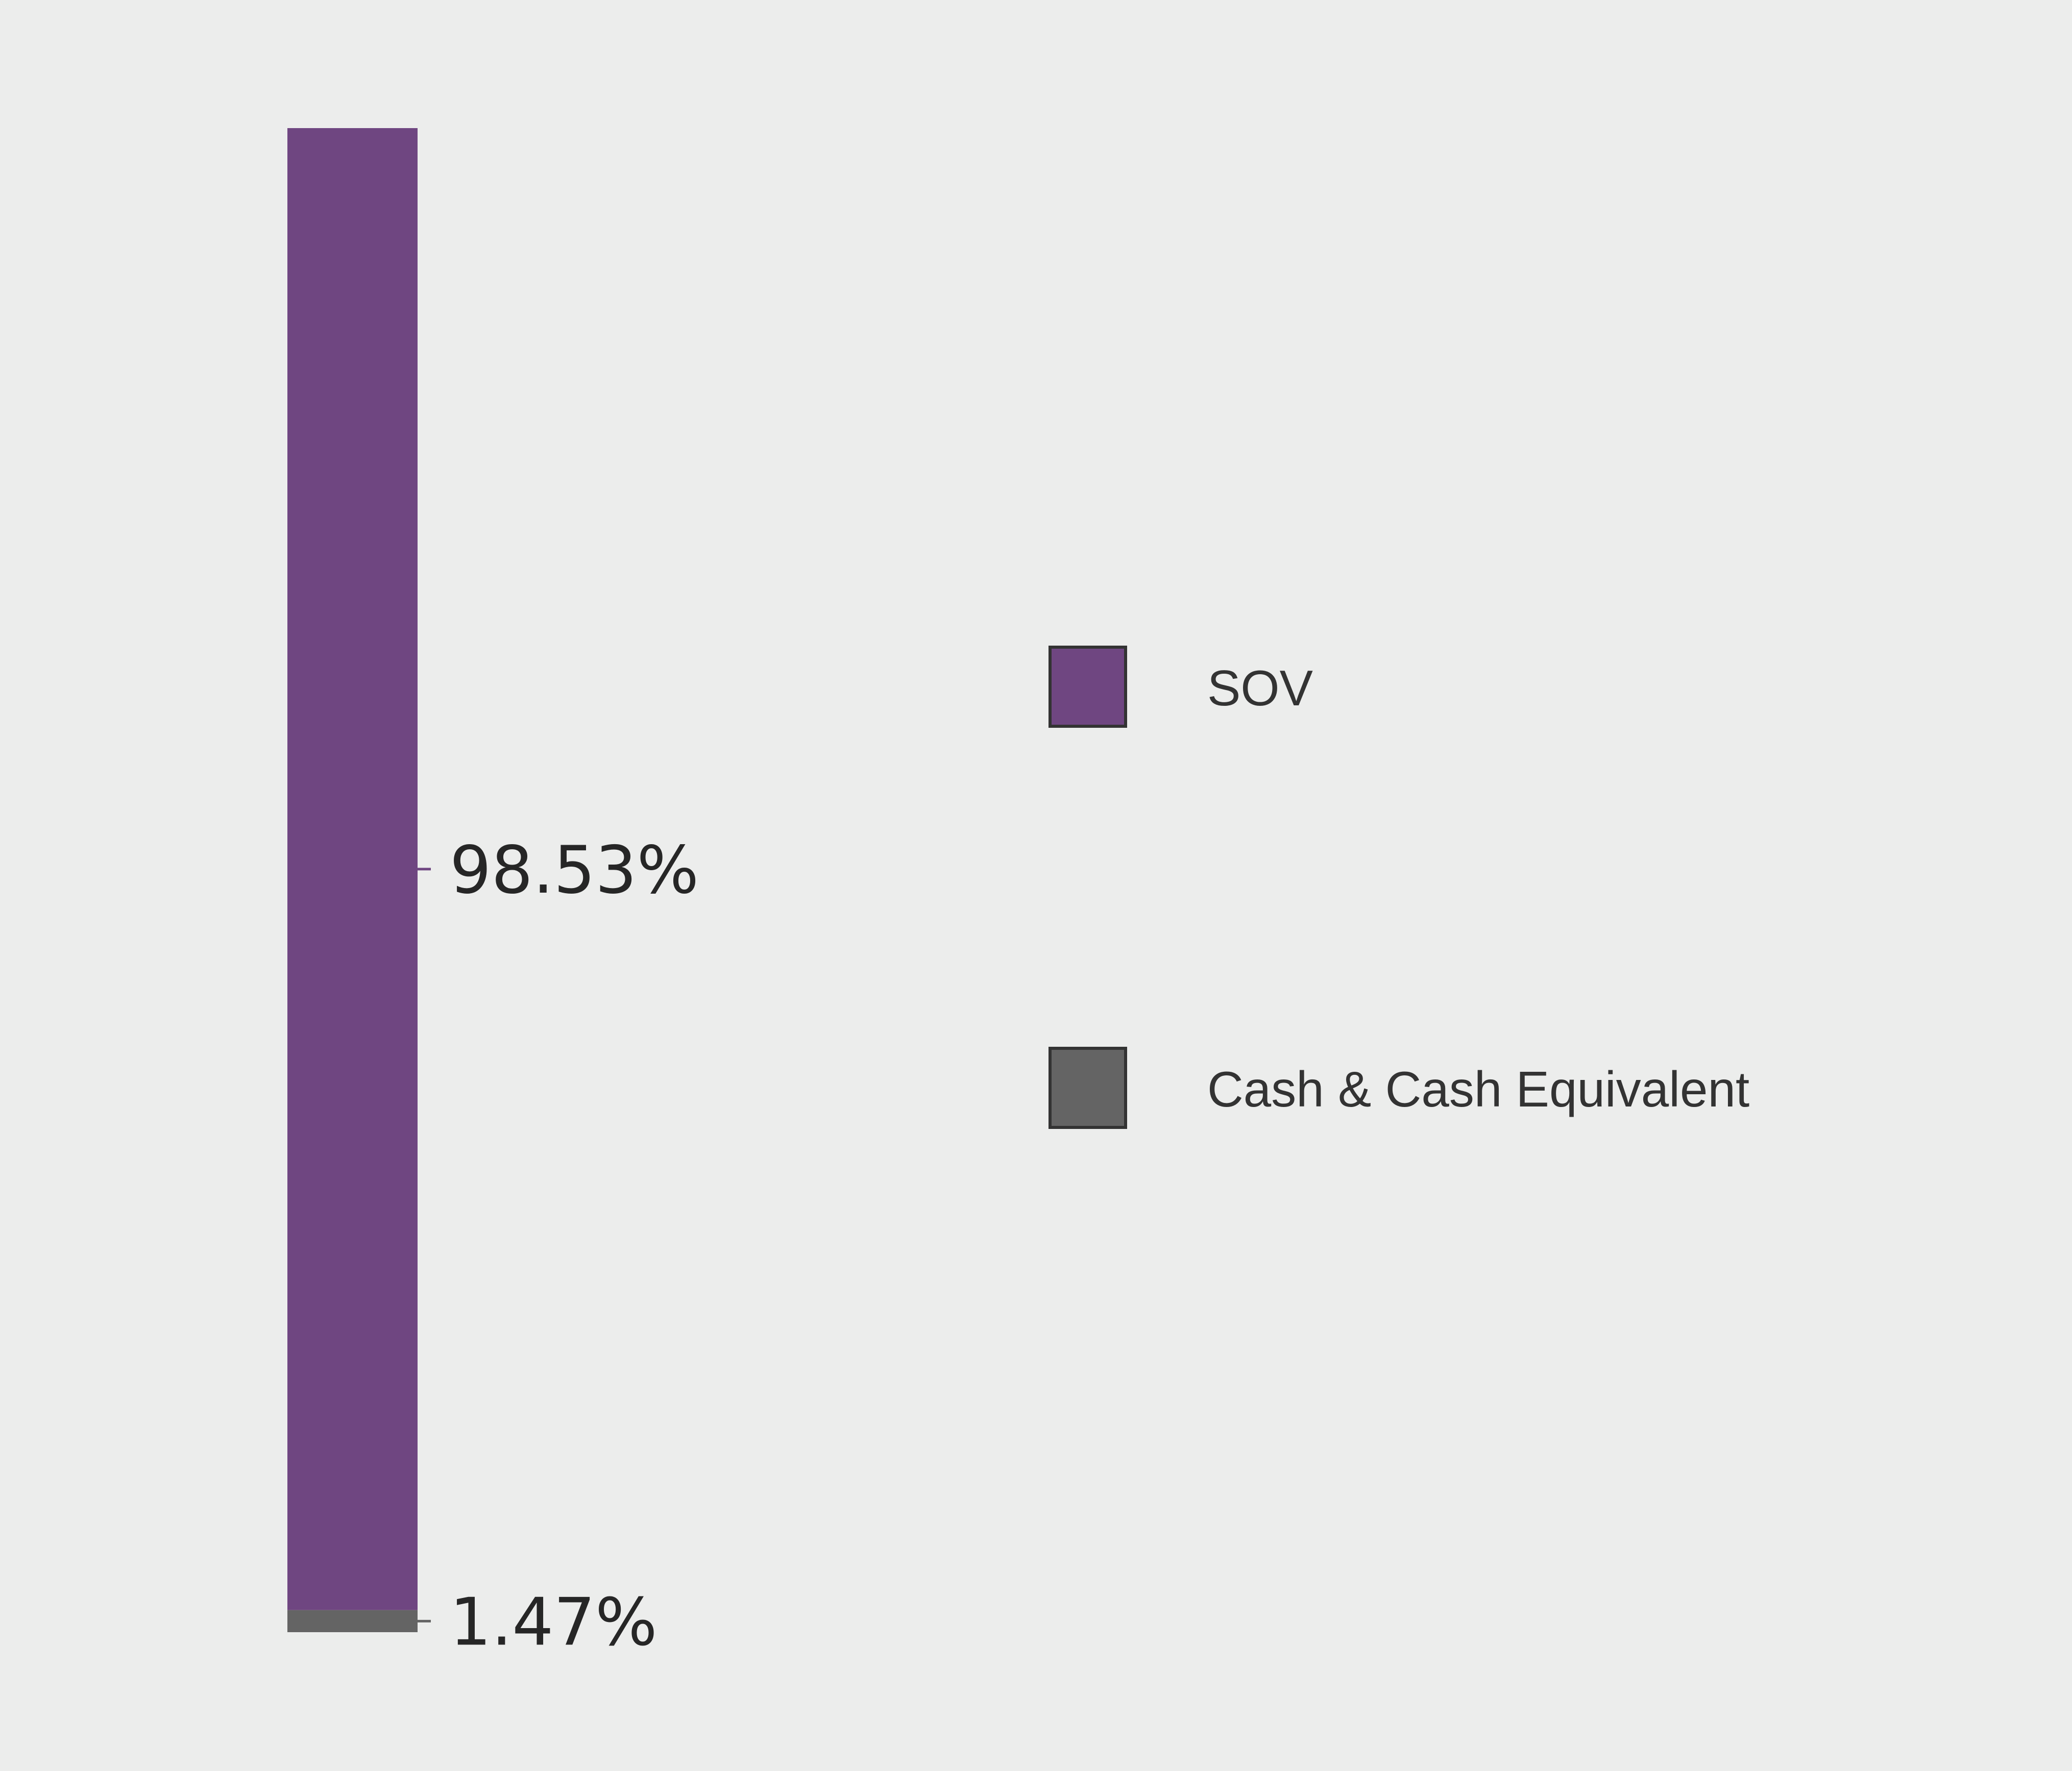  Describe the element at coordinates (1478, 1089) in the screenshot. I see `legend-label-cash-cash-equivalent: Cash & Cash Equivalent` at that location.